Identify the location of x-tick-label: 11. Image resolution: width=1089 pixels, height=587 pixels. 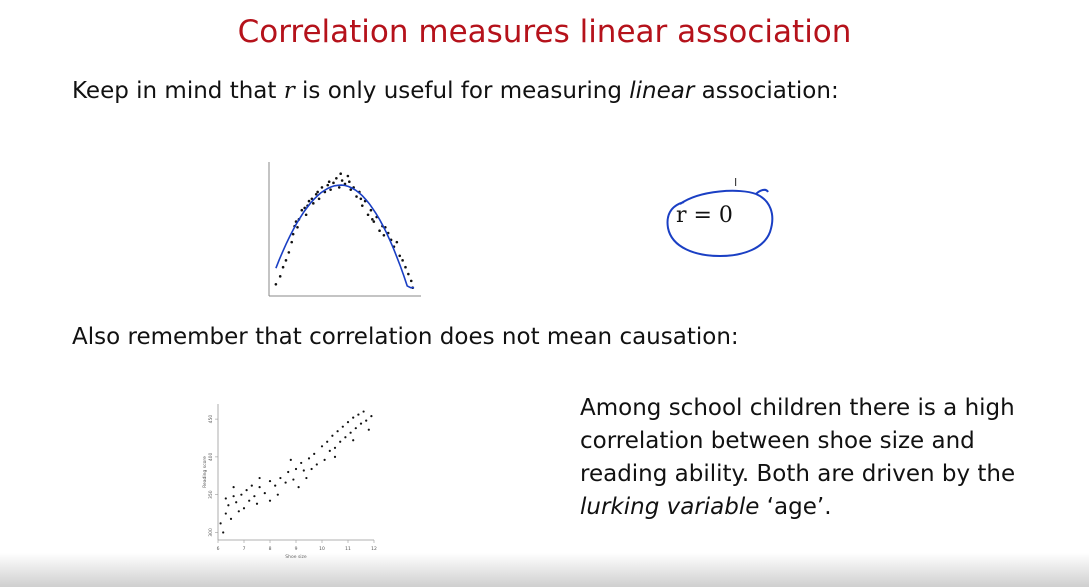
(348, 549).